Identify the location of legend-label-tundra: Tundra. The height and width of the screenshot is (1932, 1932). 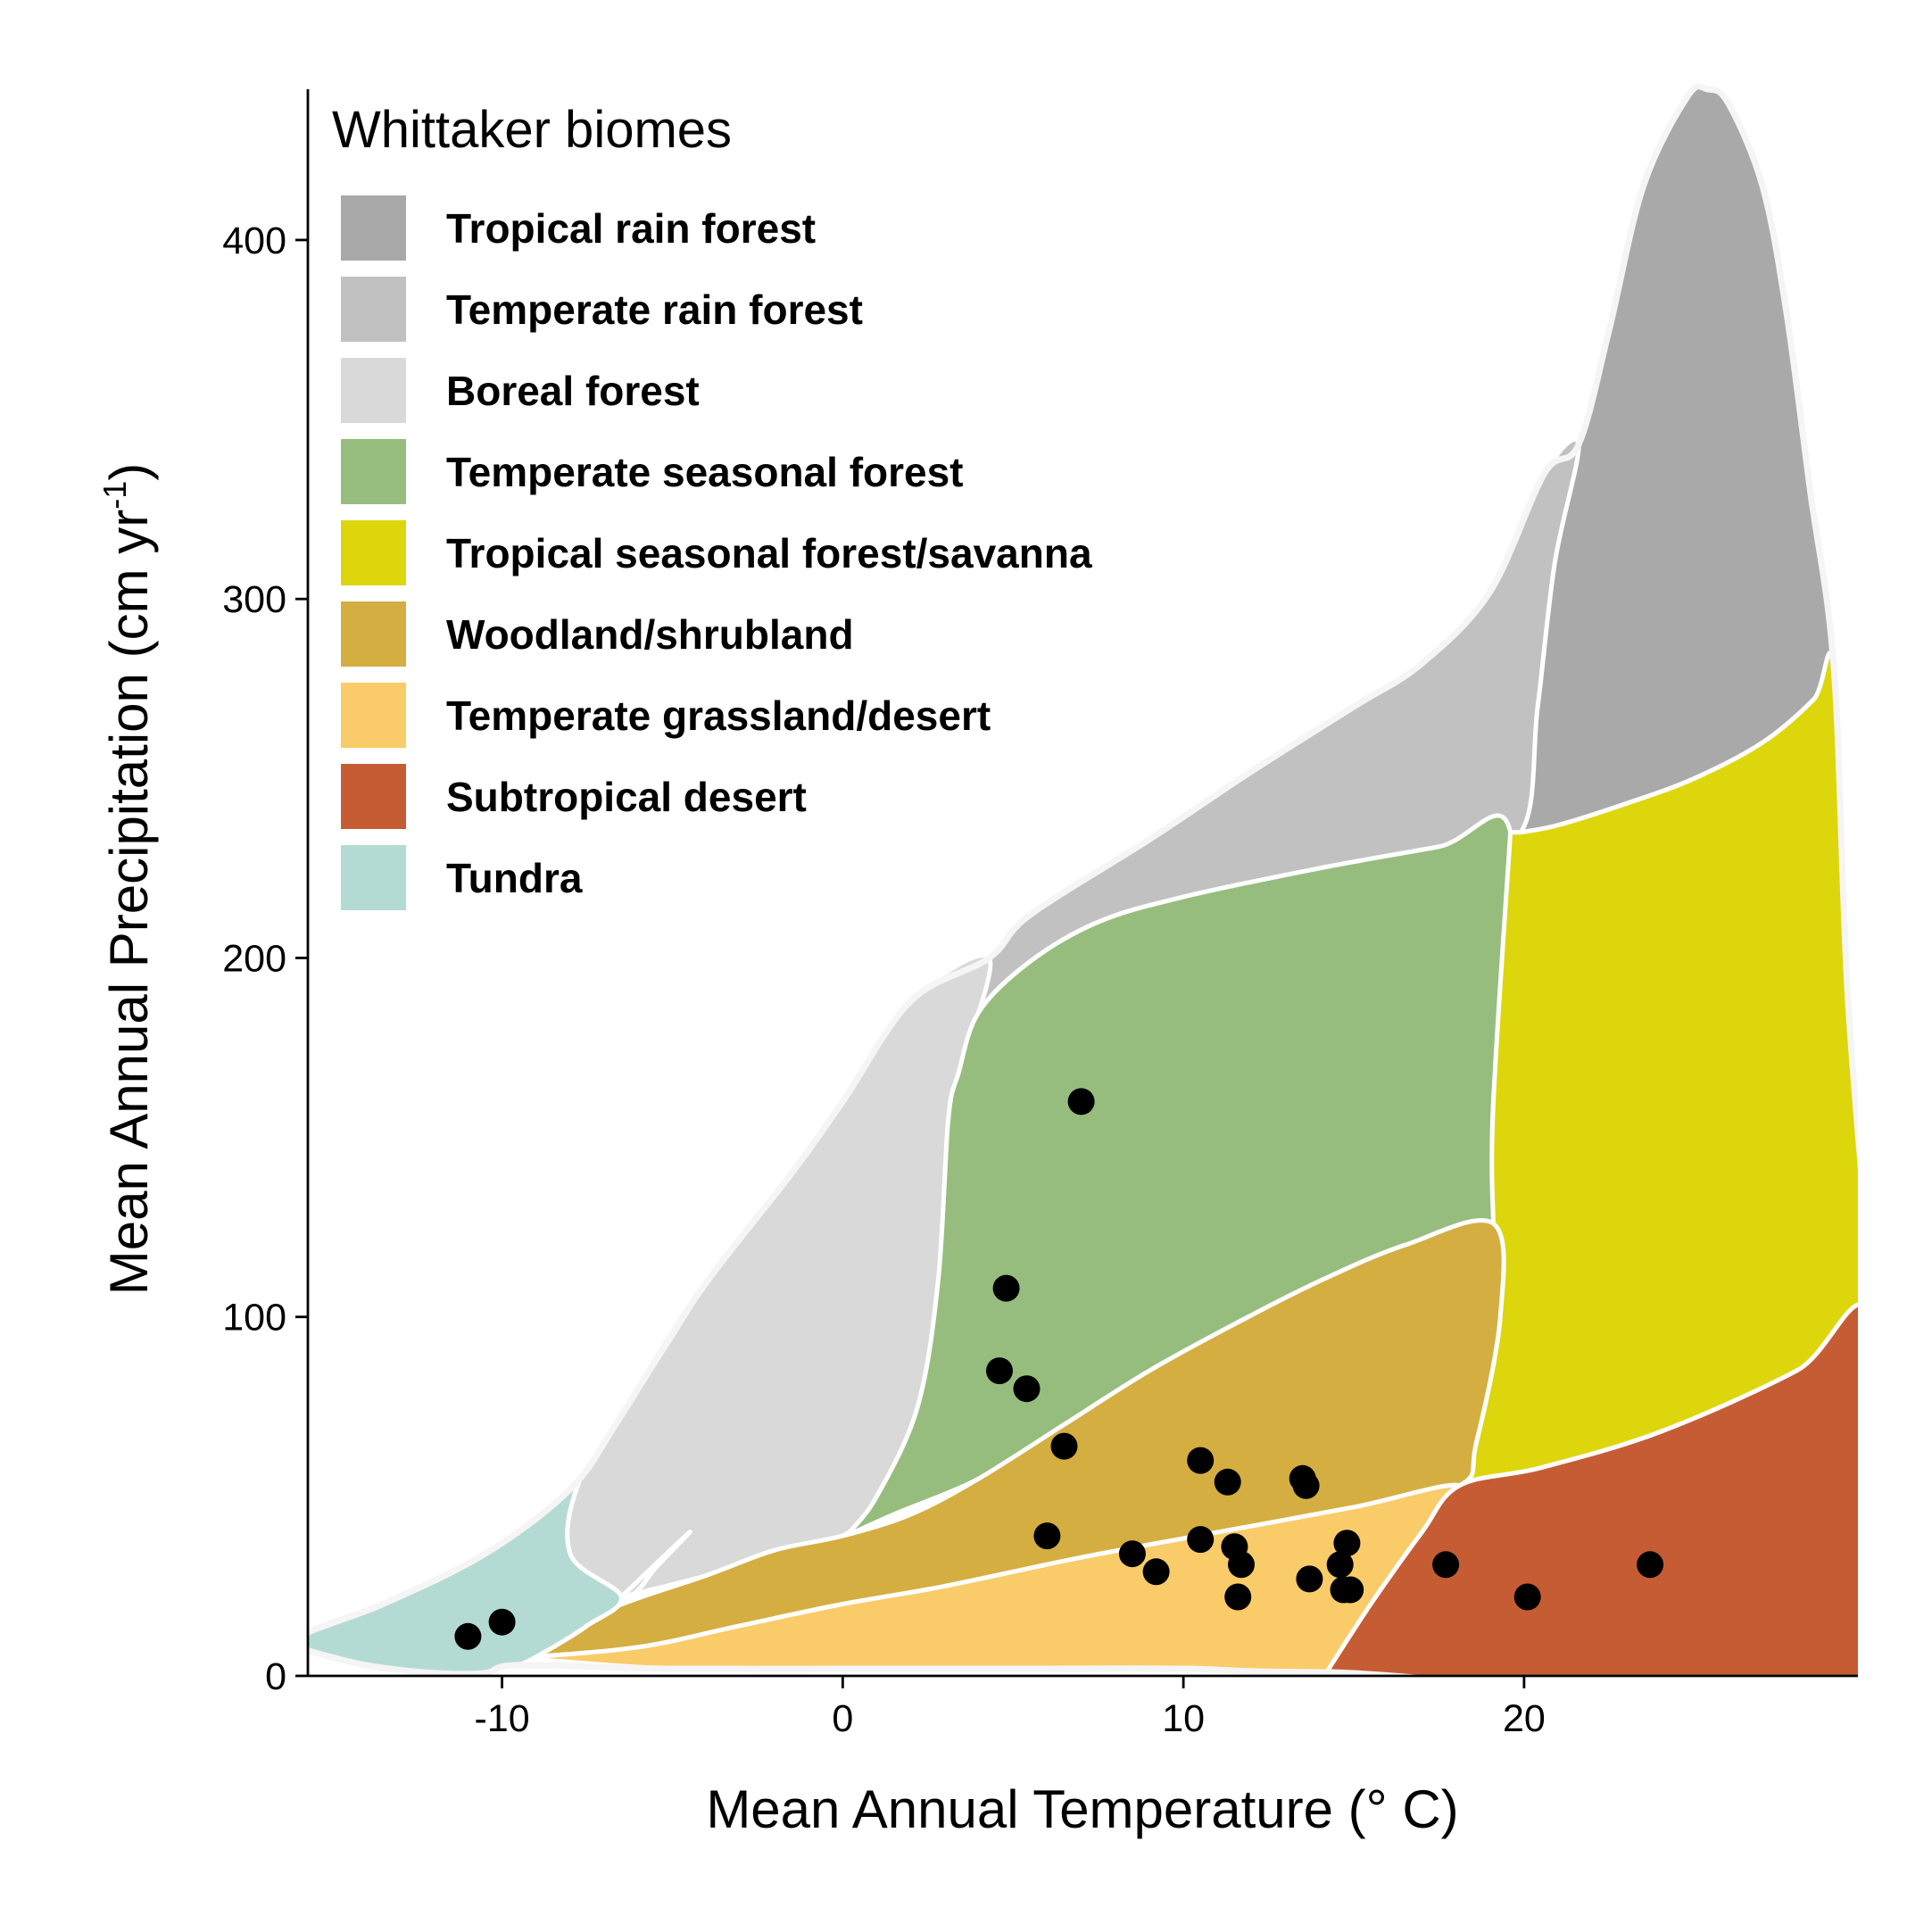
(514, 878).